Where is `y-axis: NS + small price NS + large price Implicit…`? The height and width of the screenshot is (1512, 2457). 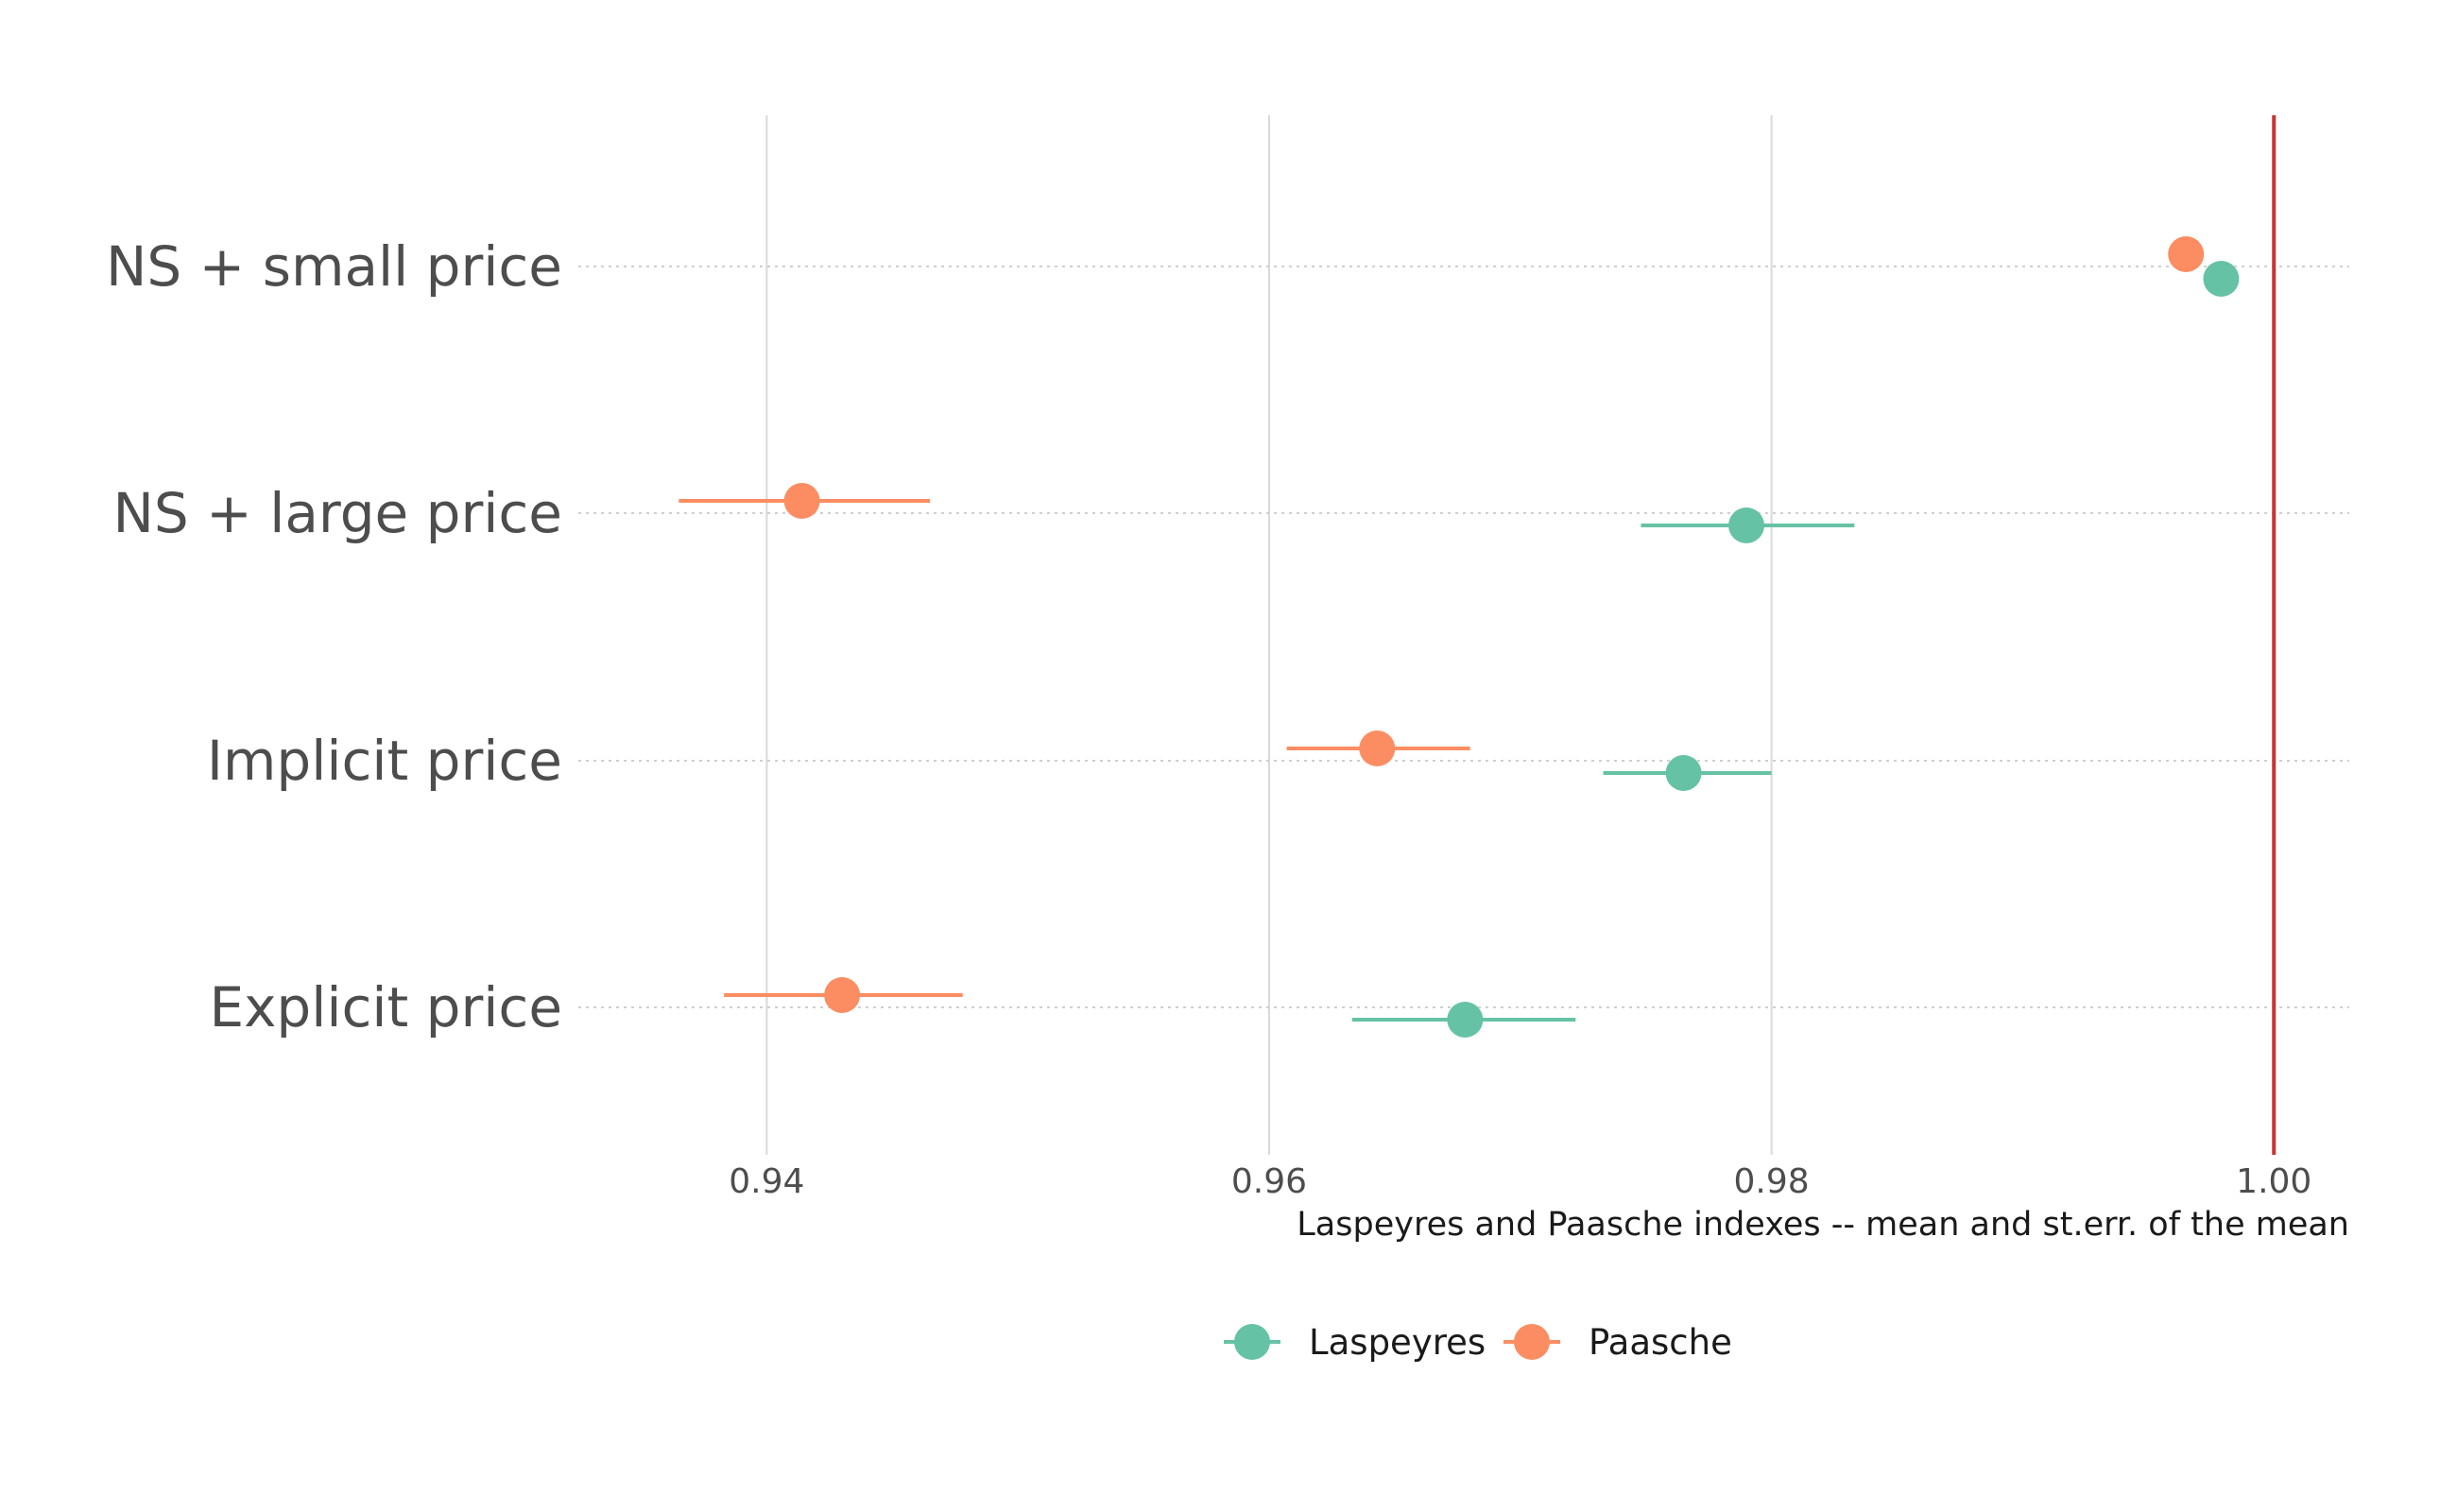 y-axis: NS + small price NS + large price Implicit… is located at coordinates (334, 637).